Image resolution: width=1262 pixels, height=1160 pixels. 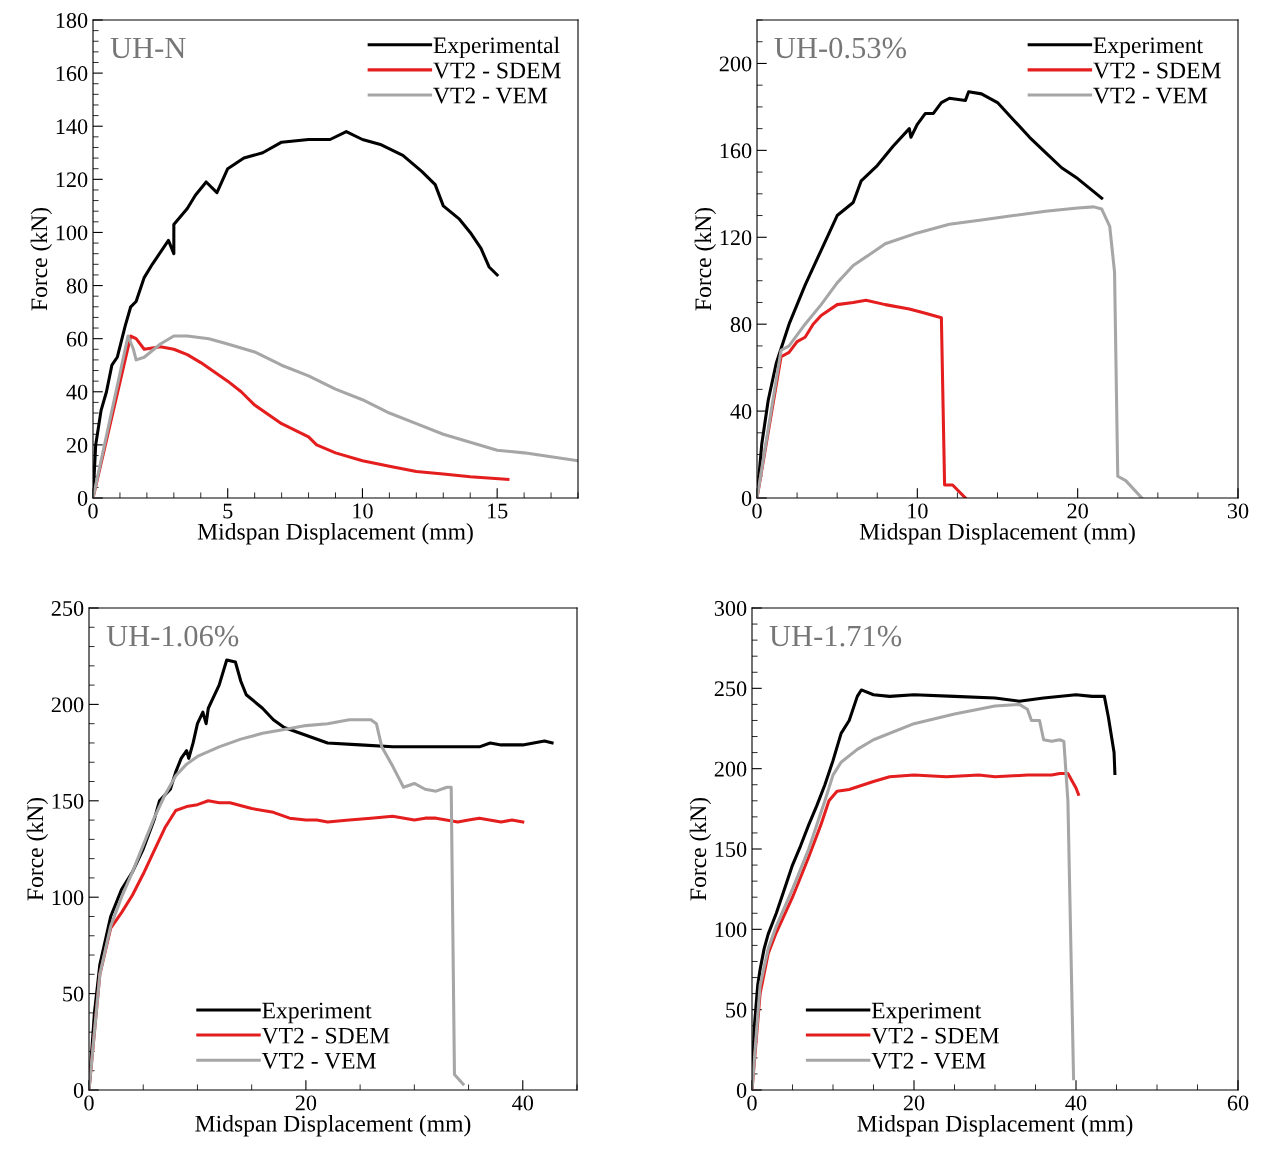 What do you see at coordinates (77, 339) in the screenshot?
I see `y-tick-label: 60` at bounding box center [77, 339].